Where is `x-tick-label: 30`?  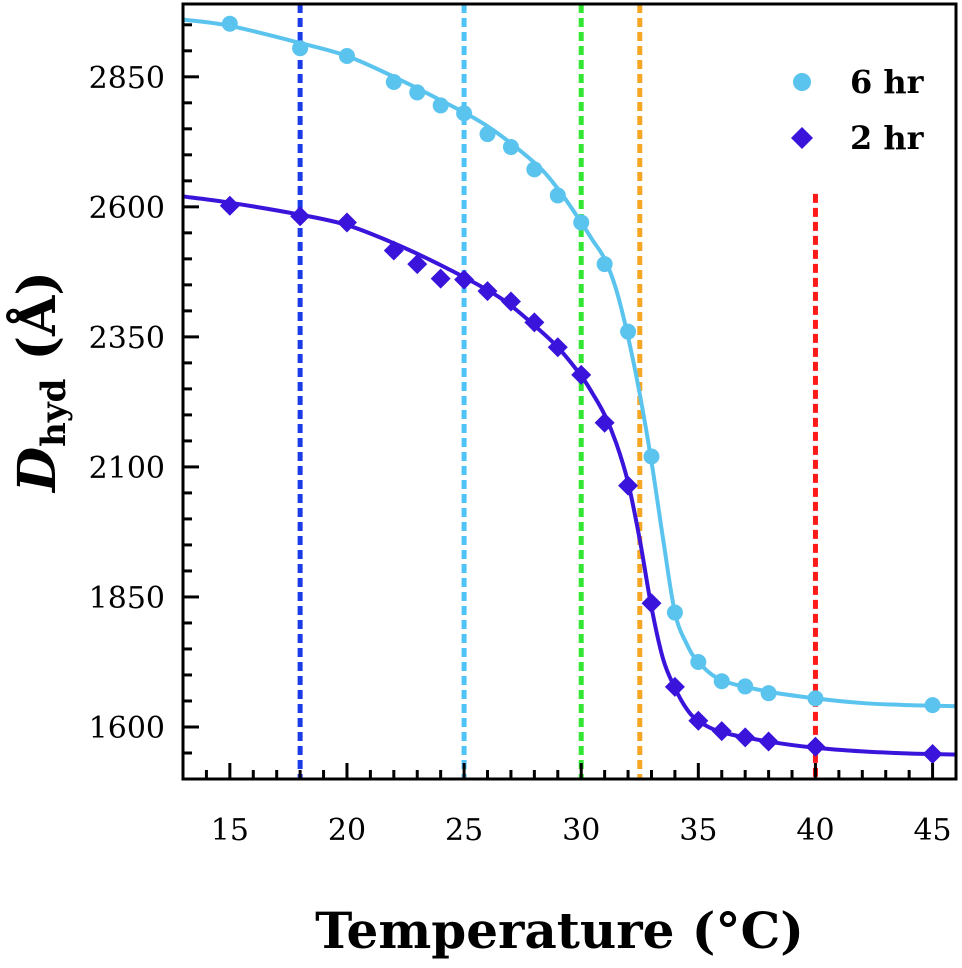 x-tick-label: 30 is located at coordinates (581, 830).